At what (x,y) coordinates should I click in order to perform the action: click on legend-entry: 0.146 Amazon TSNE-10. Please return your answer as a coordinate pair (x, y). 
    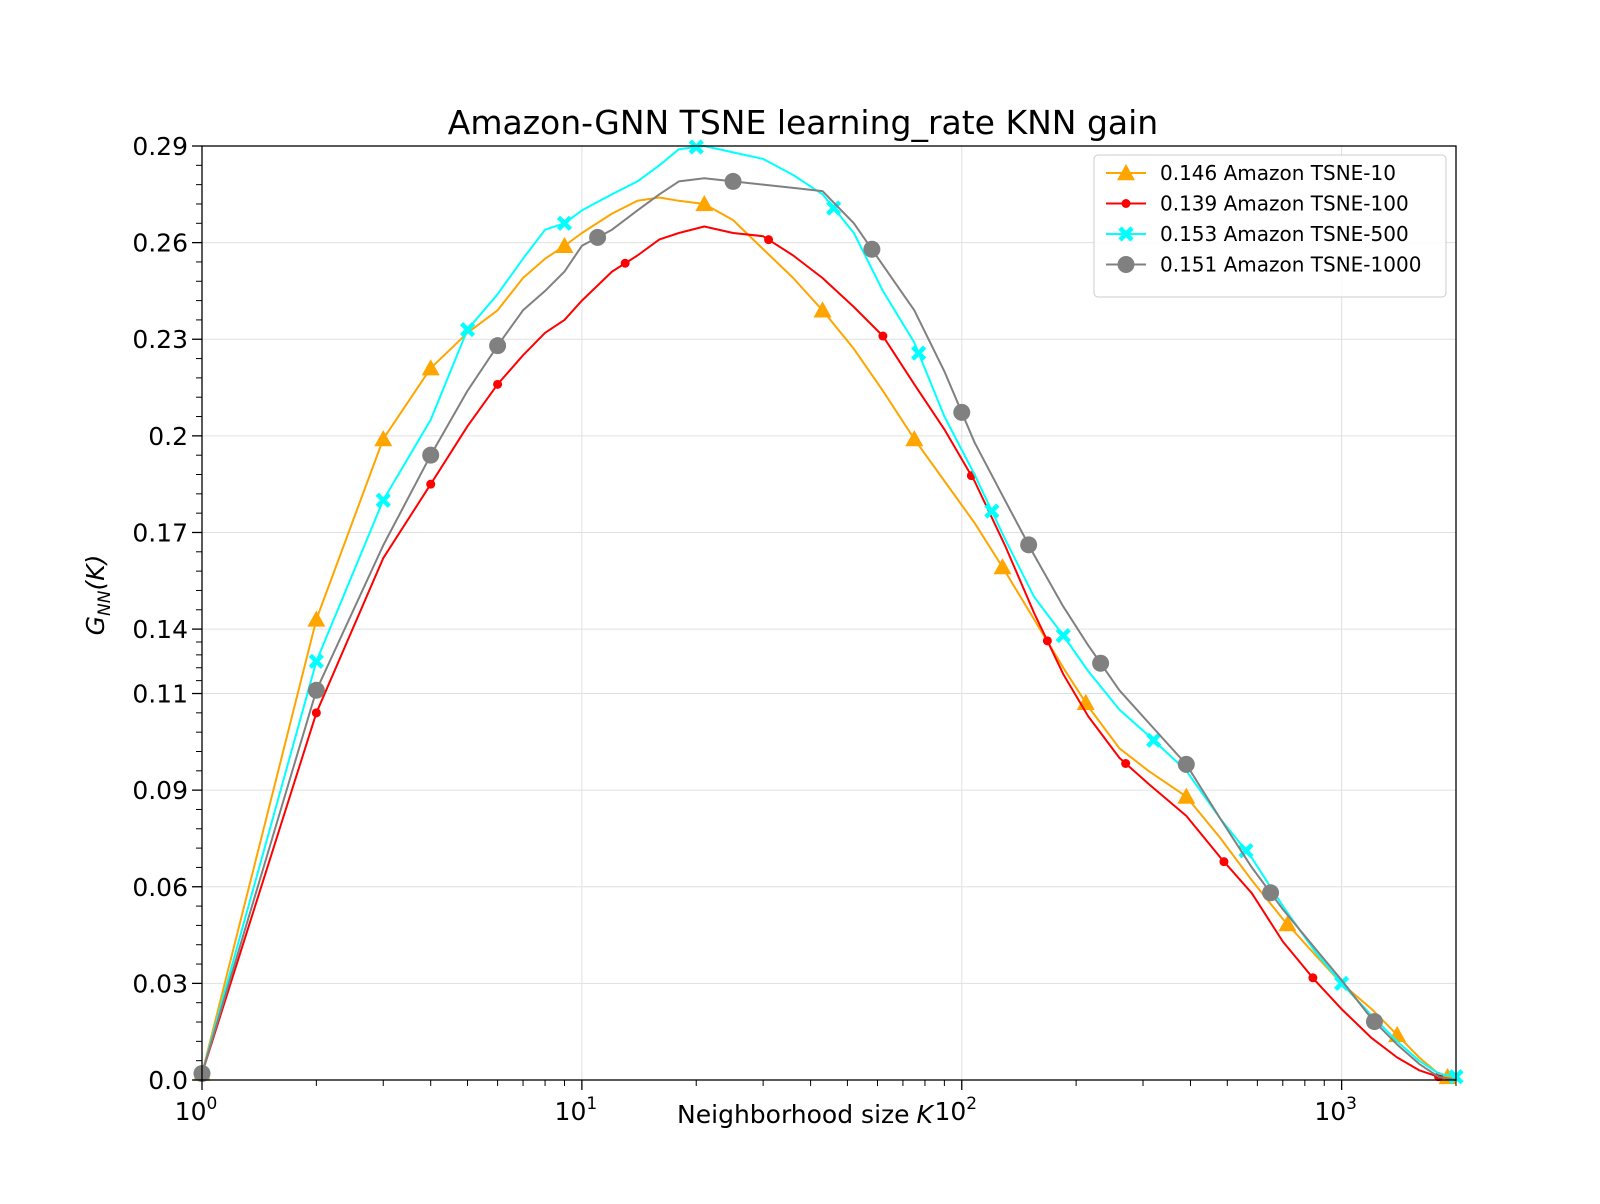
    Looking at the image, I should click on (1251, 173).